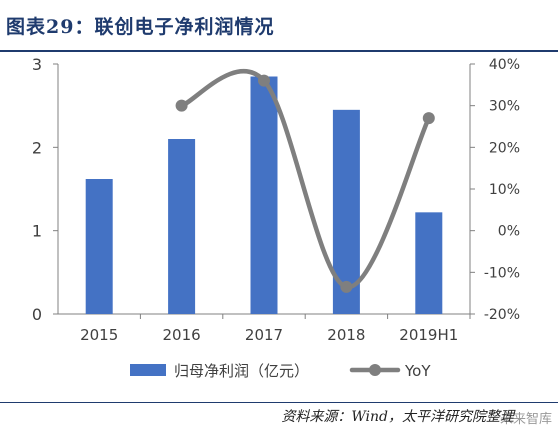 This screenshot has width=558, height=440. Describe the element at coordinates (182, 335) in the screenshot. I see `x-tick-label: 2016` at that location.